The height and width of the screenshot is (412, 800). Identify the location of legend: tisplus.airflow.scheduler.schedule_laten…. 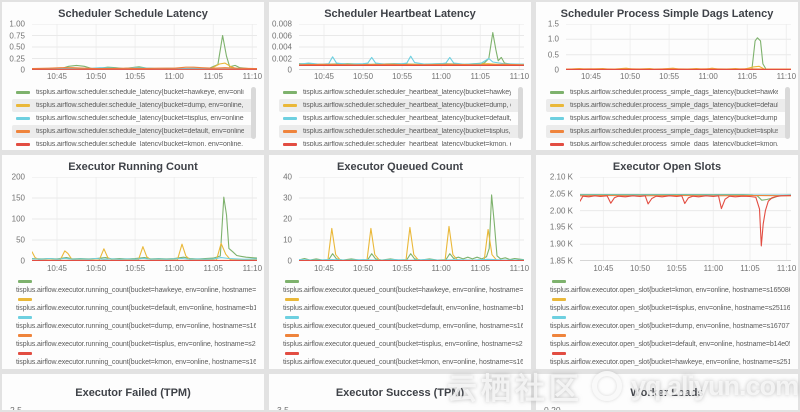
(134, 116).